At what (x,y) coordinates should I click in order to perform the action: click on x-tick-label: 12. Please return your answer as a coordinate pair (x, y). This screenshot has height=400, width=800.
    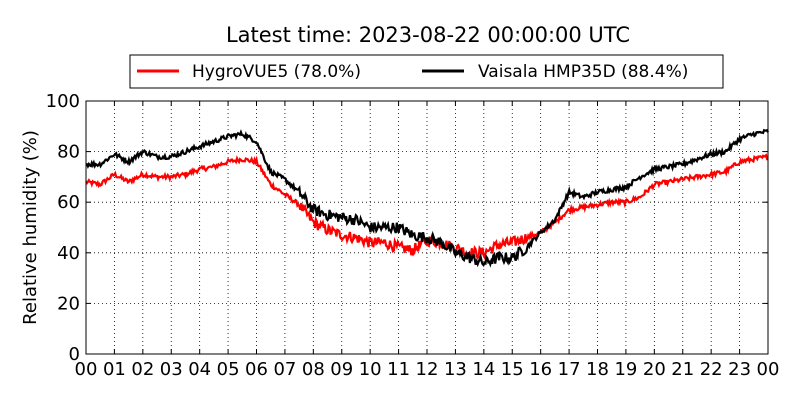
    Looking at the image, I should click on (427, 369).